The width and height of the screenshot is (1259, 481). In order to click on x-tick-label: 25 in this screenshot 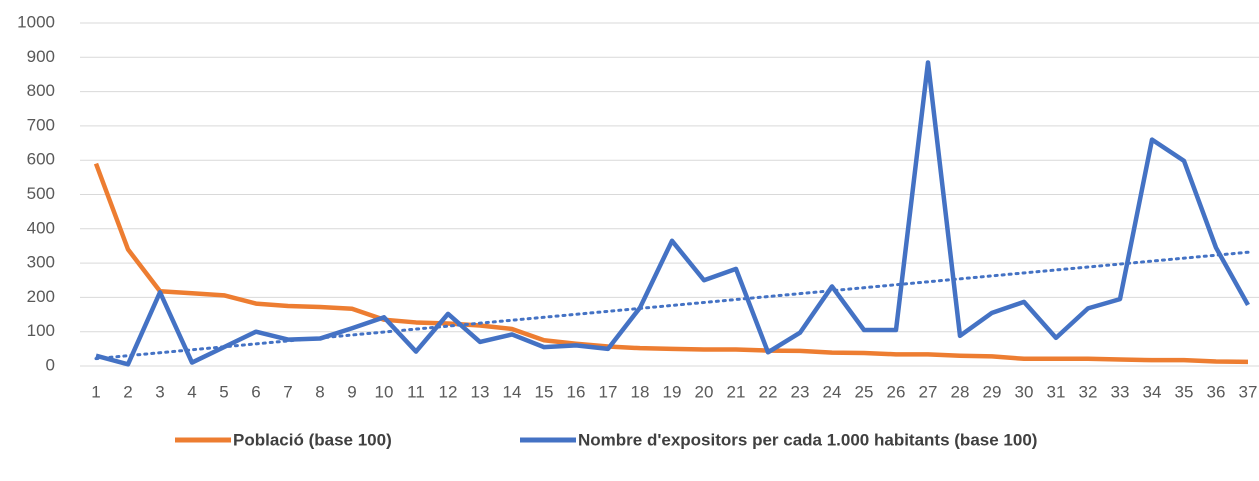, I will do `click(864, 391)`.